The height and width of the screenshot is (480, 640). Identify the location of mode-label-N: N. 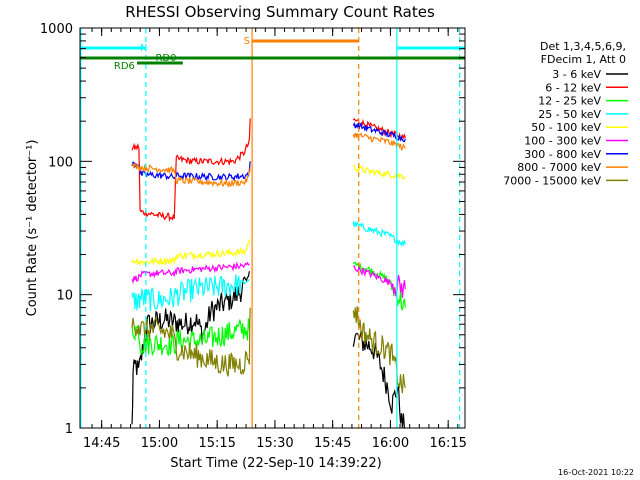
(143, 48).